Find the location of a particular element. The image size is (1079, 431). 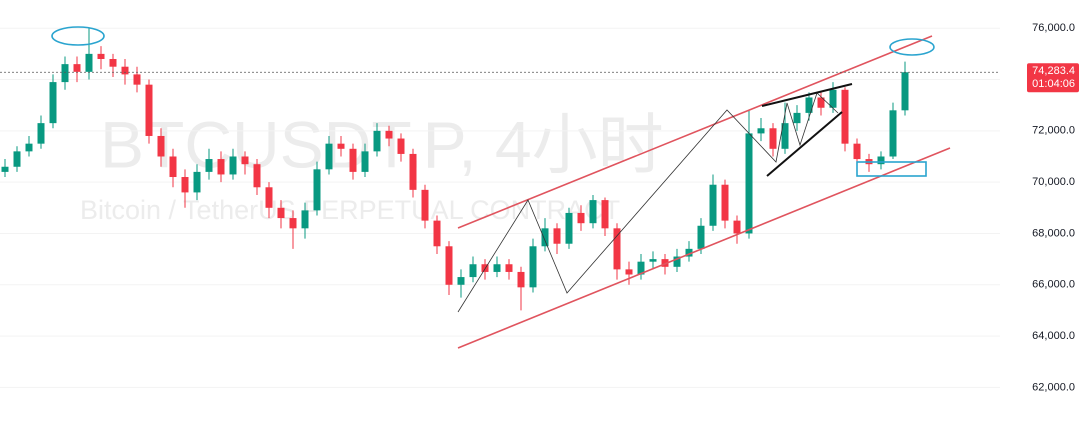

countdown-label: 01:04:06 is located at coordinates (1053, 84).